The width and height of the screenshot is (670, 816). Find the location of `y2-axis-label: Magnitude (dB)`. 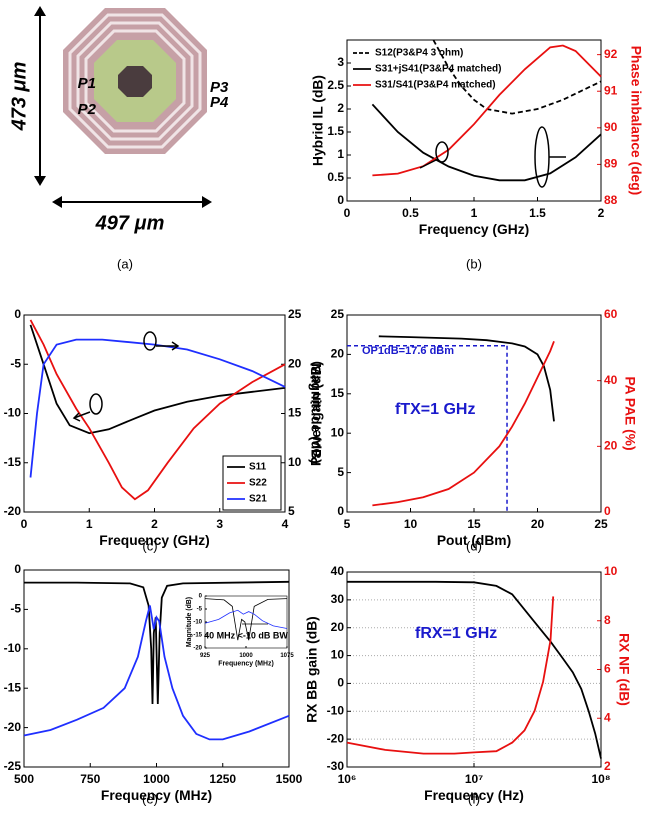

y2-axis-label: Magnitude (dB) is located at coordinates (315, 413).